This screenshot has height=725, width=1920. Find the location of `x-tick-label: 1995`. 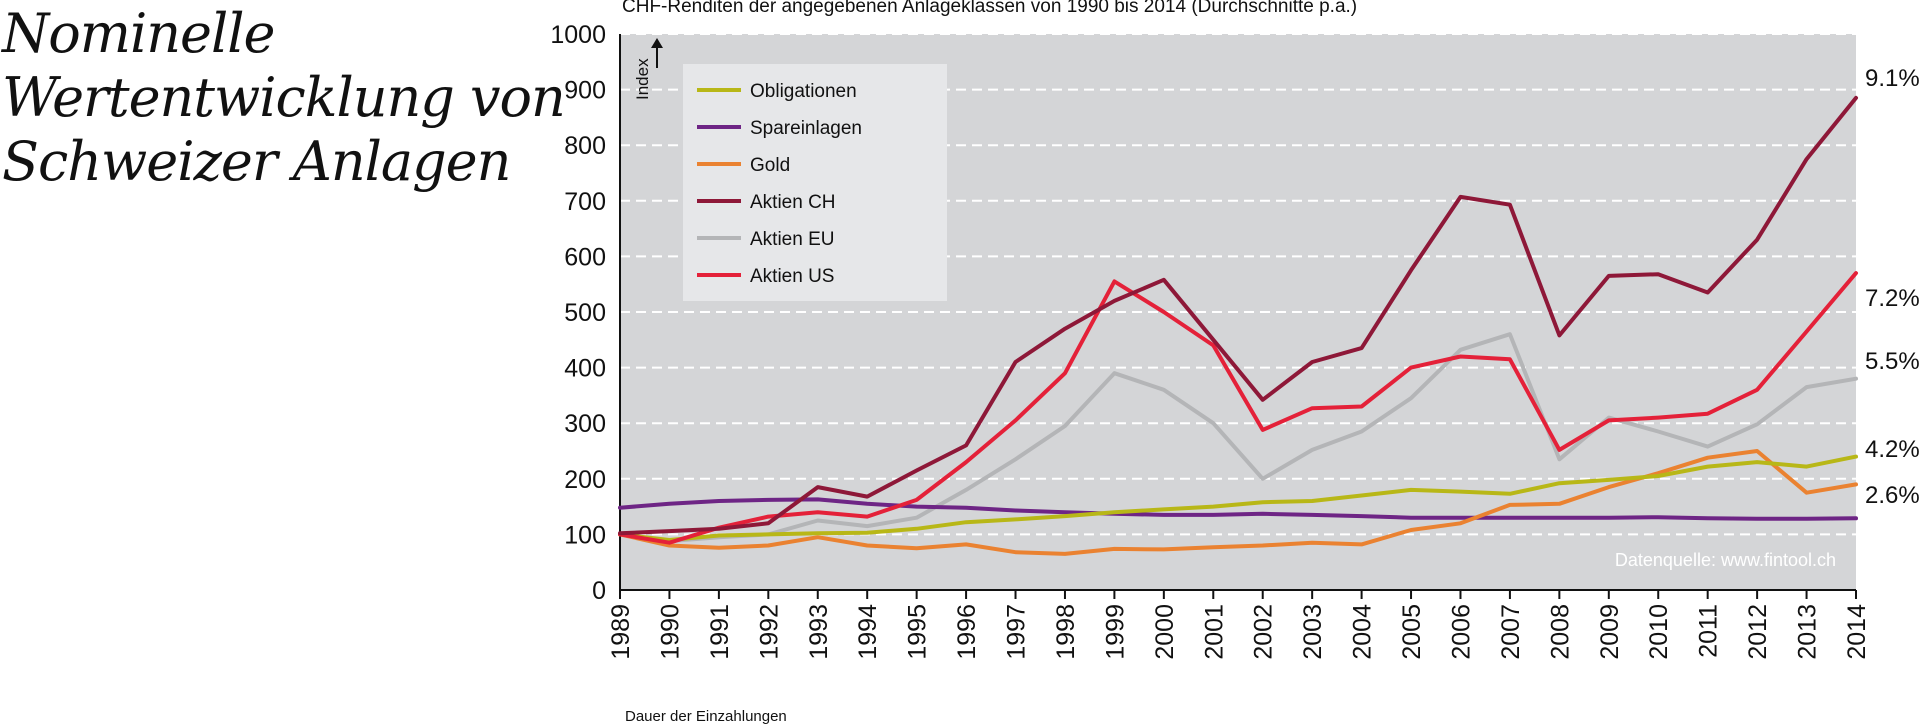

x-tick-label: 1995 is located at coordinates (918, 632).